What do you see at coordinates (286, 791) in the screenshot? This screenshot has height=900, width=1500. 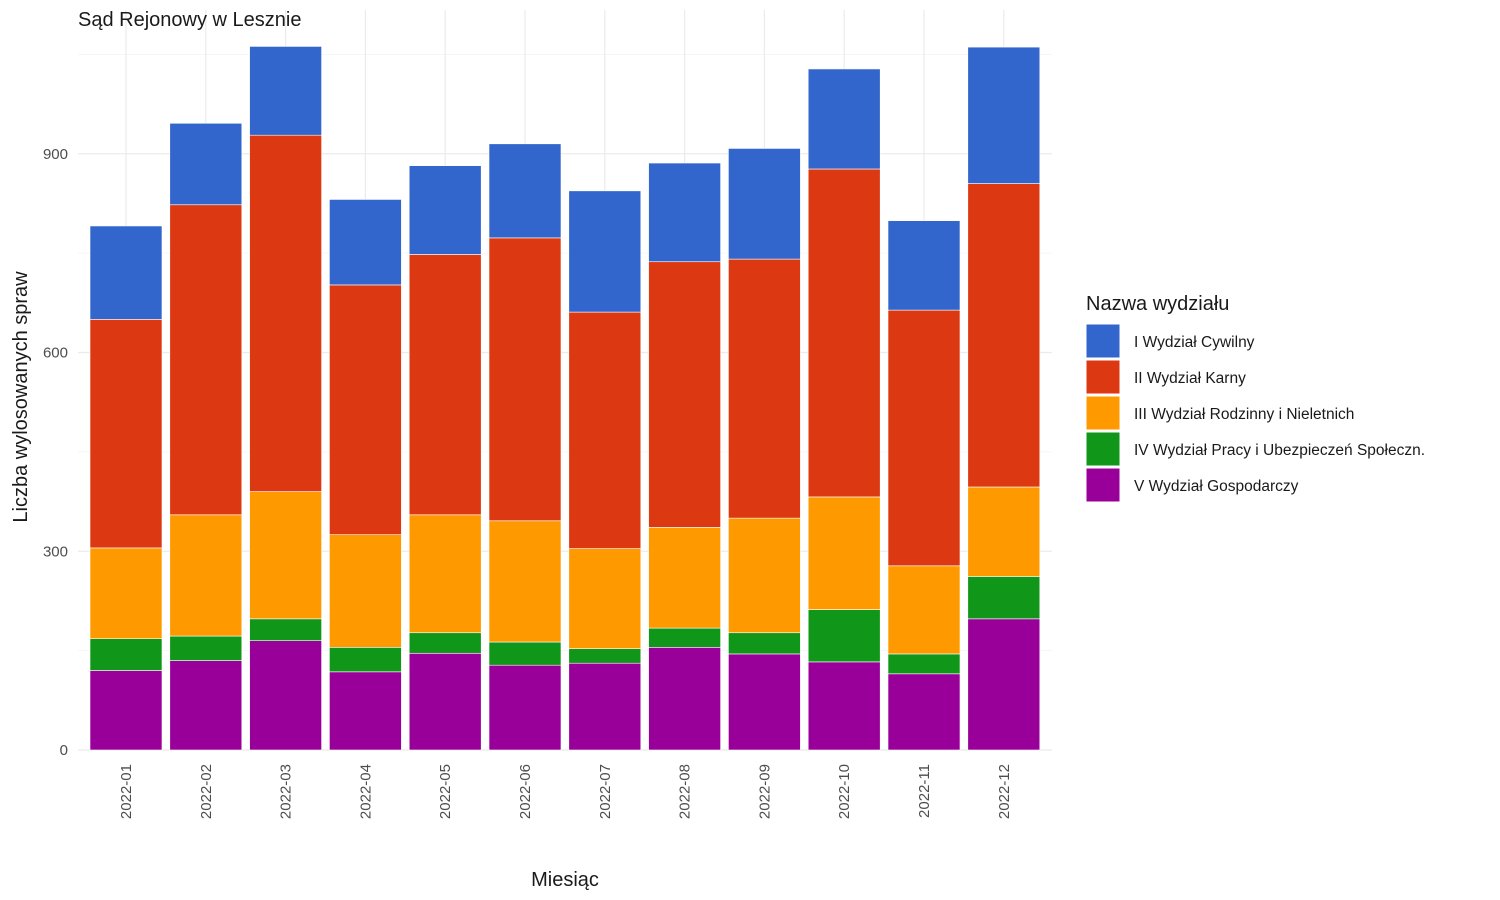 I see `x-tick-label: 2022-03` at bounding box center [286, 791].